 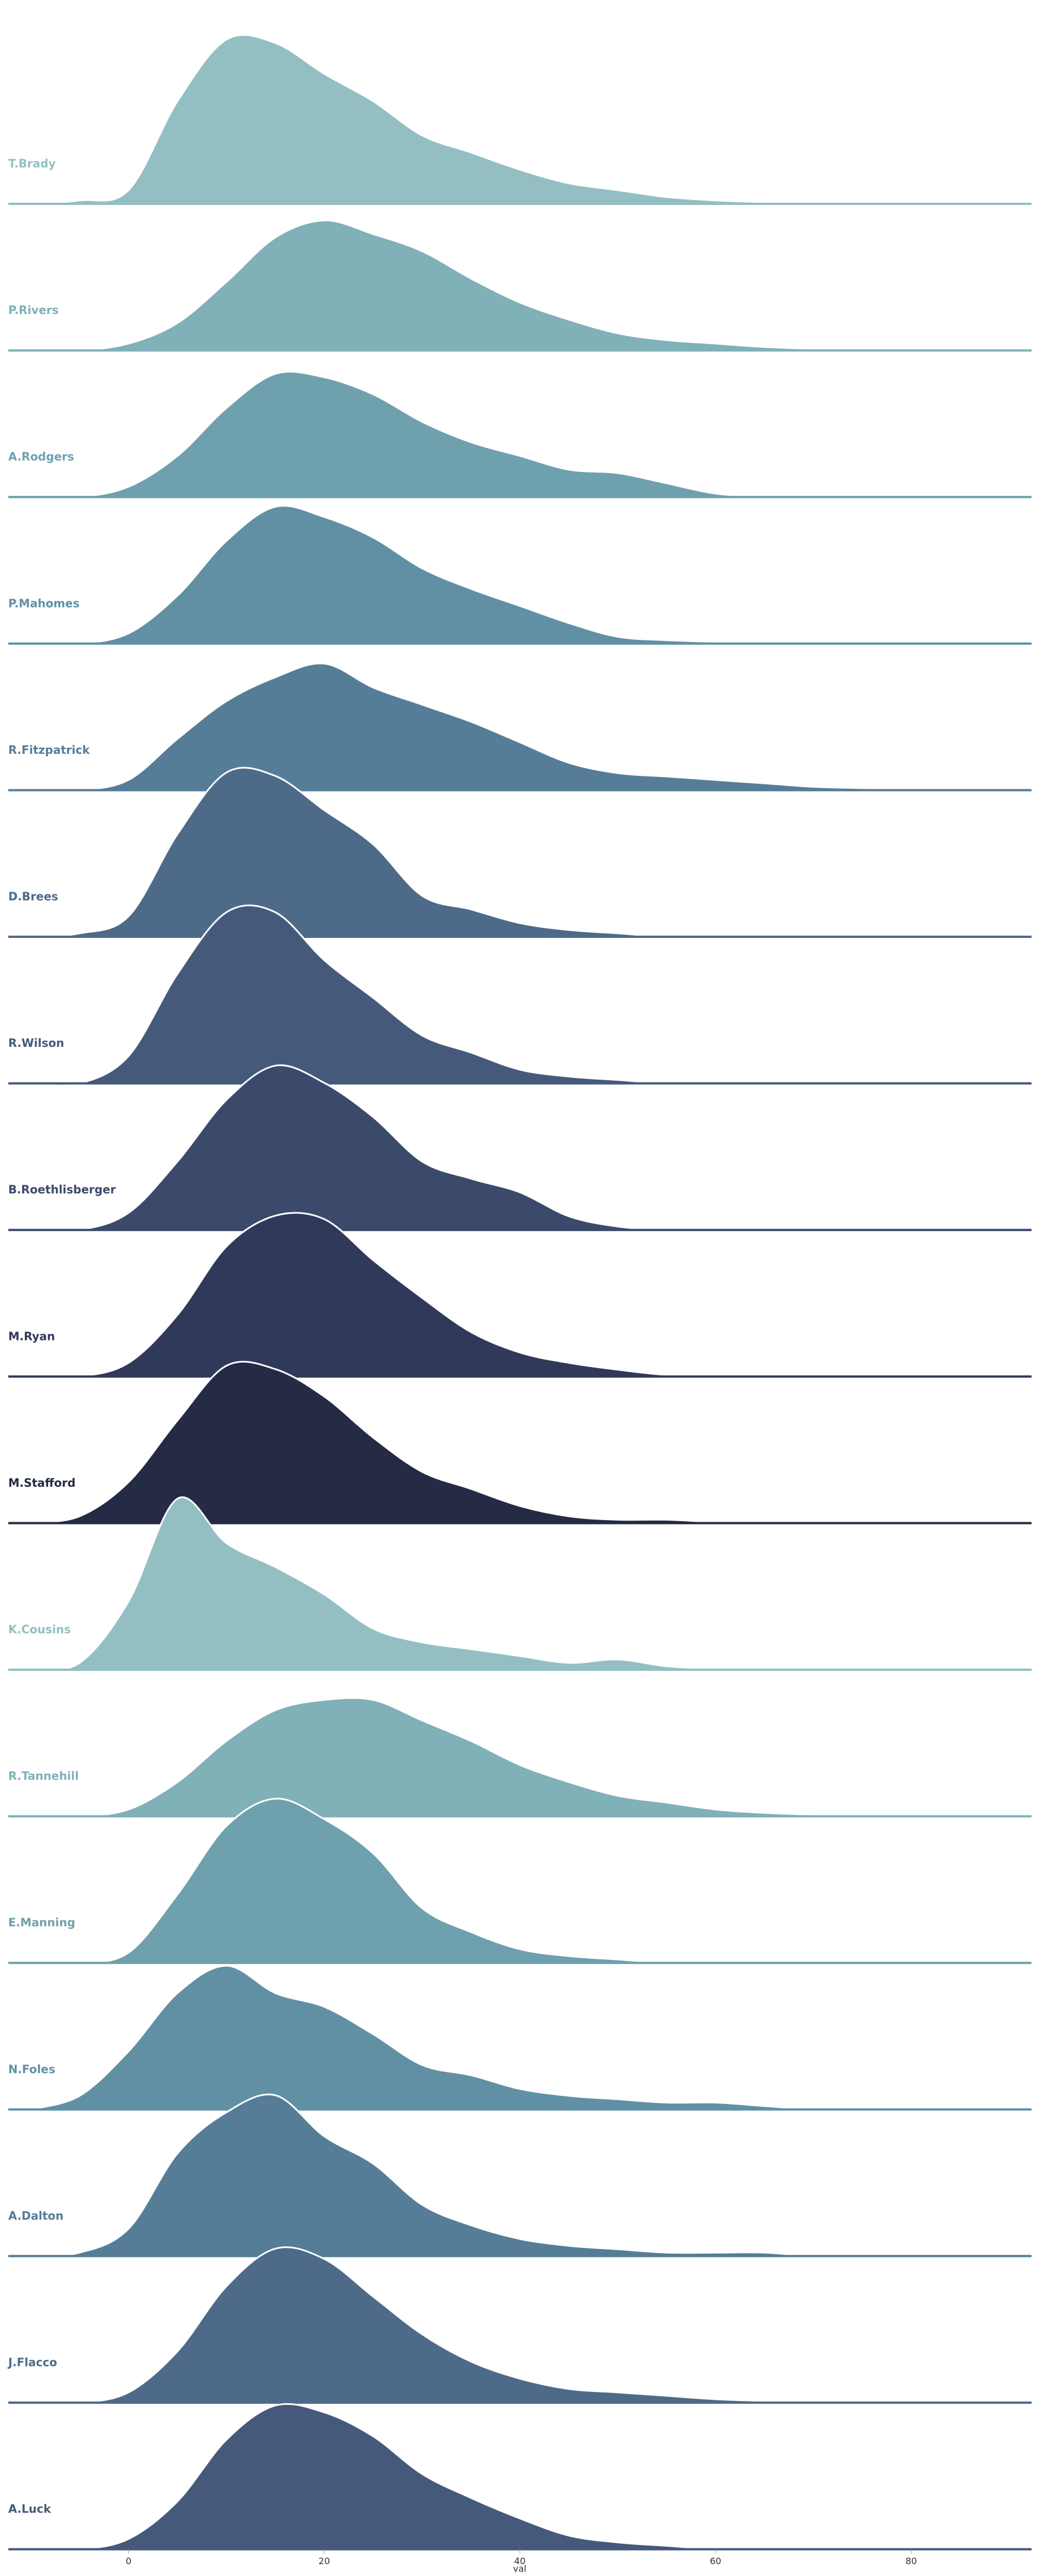 I want to click on x-axis-label: val, so click(x=519, y=2569).